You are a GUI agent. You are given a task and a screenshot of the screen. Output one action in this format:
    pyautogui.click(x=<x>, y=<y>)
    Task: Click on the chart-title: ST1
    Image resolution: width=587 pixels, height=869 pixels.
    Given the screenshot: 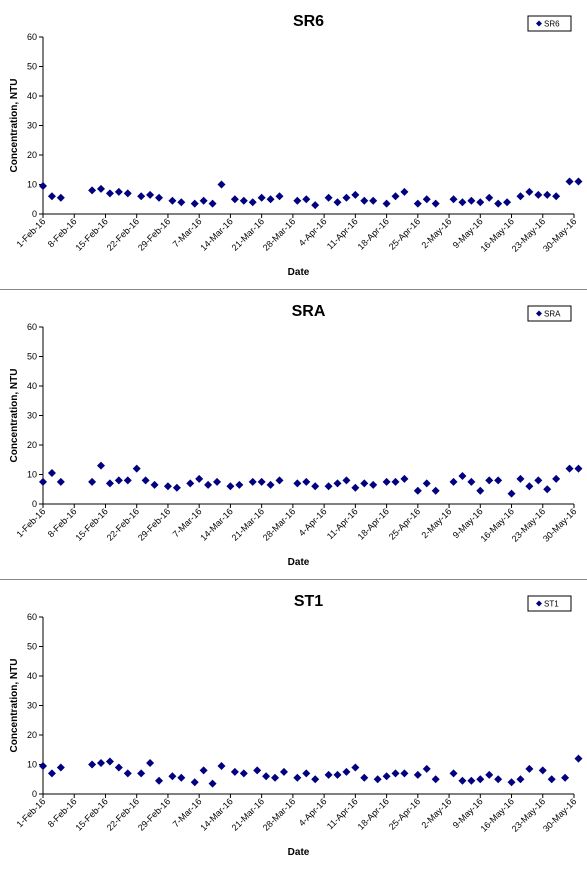 What is the action you would take?
    pyautogui.click(x=308, y=601)
    